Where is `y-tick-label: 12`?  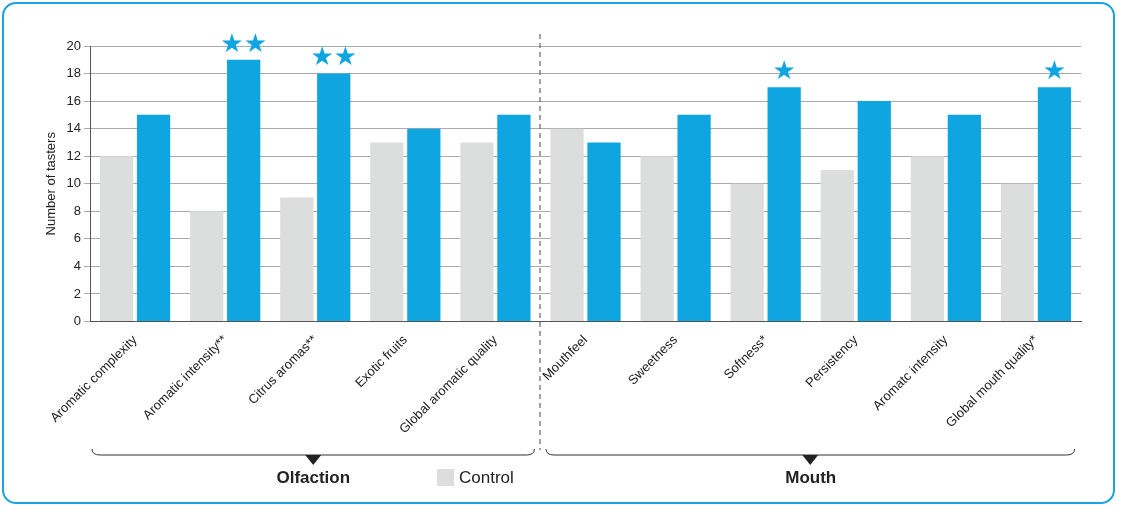 y-tick-label: 12 is located at coordinates (74, 155).